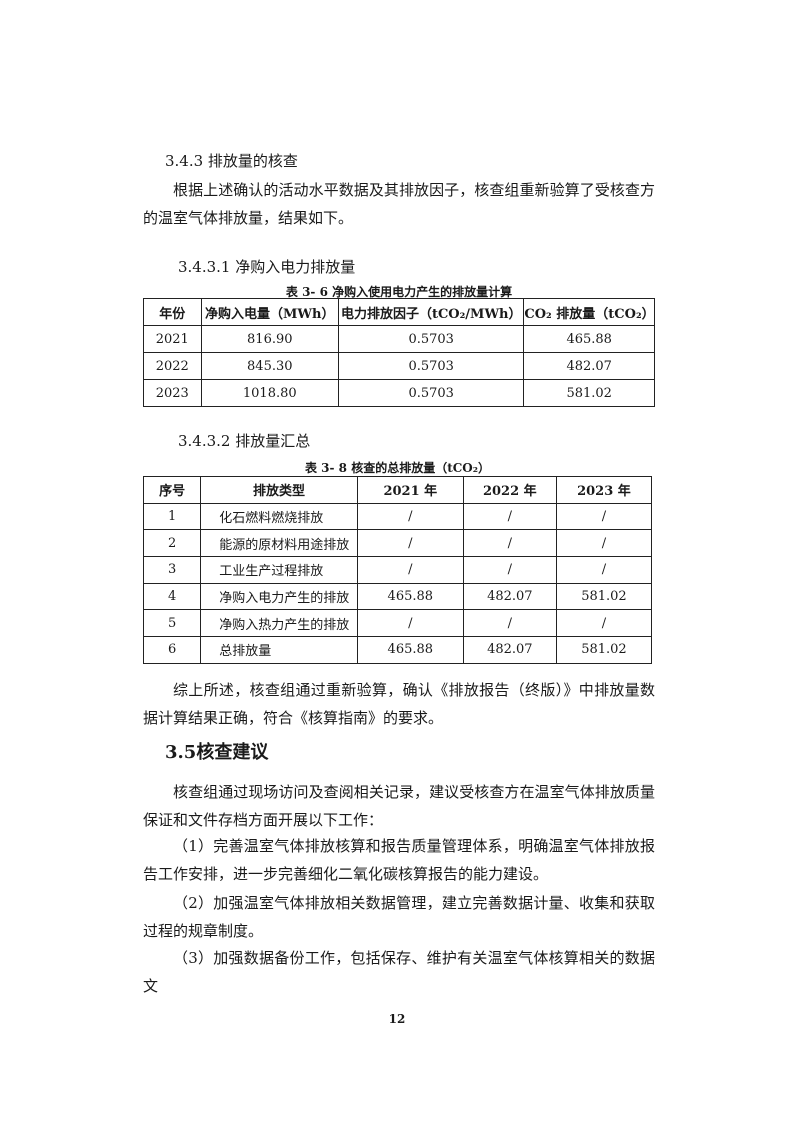  What do you see at coordinates (270, 393) in the screenshot?
I see `table-cell: 1018.80` at bounding box center [270, 393].